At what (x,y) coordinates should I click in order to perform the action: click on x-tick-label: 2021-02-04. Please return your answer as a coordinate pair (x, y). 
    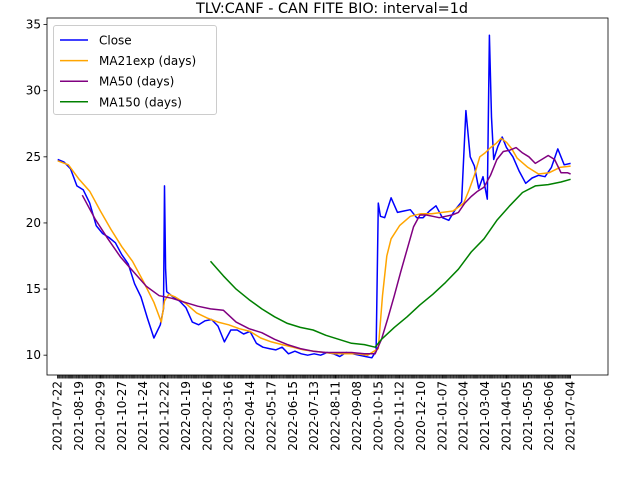
    Looking at the image, I should click on (464, 416).